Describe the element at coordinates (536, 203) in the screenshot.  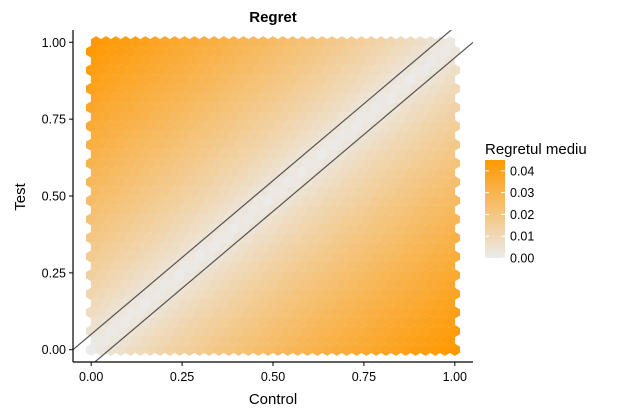
I see `legend: Regretul mediu 0.04 0.03 0.02 0.01 0.00` at that location.